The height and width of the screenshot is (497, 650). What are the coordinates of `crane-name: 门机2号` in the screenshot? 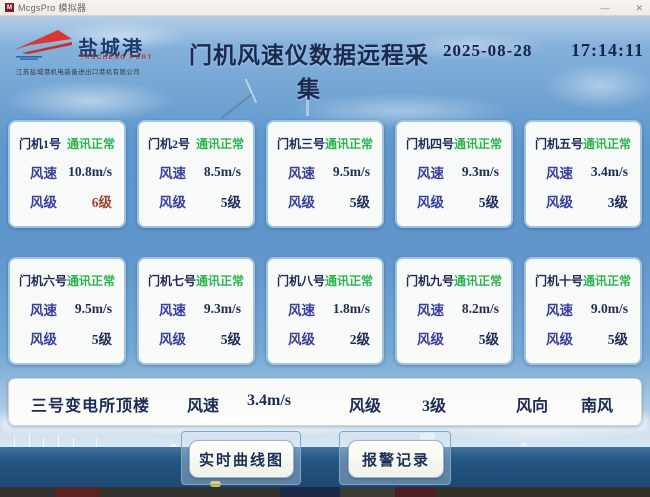 It's located at (169, 144).